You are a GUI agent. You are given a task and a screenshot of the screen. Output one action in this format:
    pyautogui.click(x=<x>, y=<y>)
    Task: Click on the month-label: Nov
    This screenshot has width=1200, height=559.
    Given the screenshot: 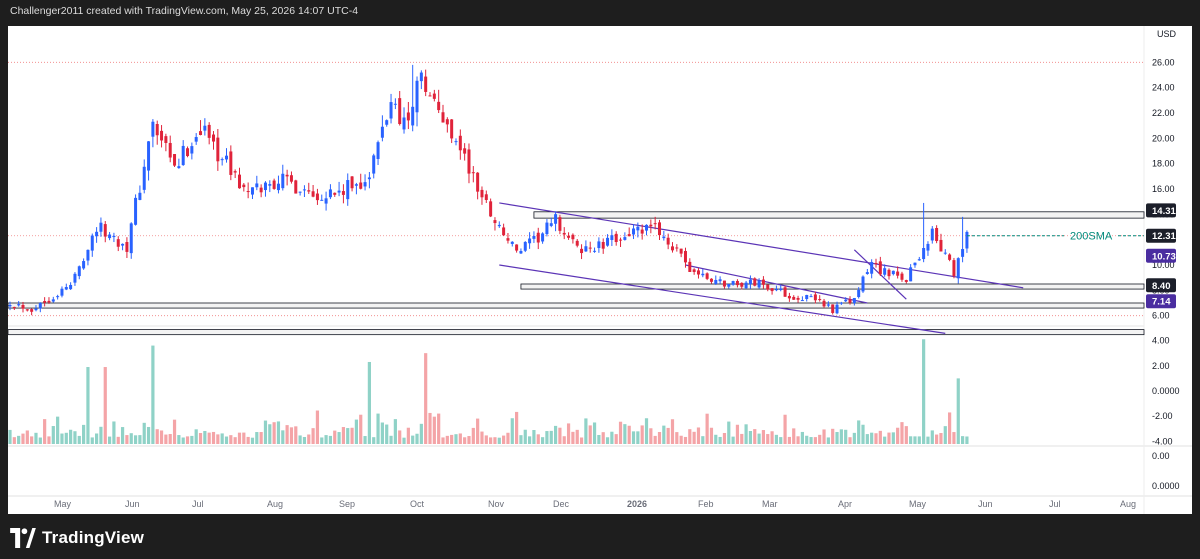 What is the action you would take?
    pyautogui.click(x=496, y=504)
    